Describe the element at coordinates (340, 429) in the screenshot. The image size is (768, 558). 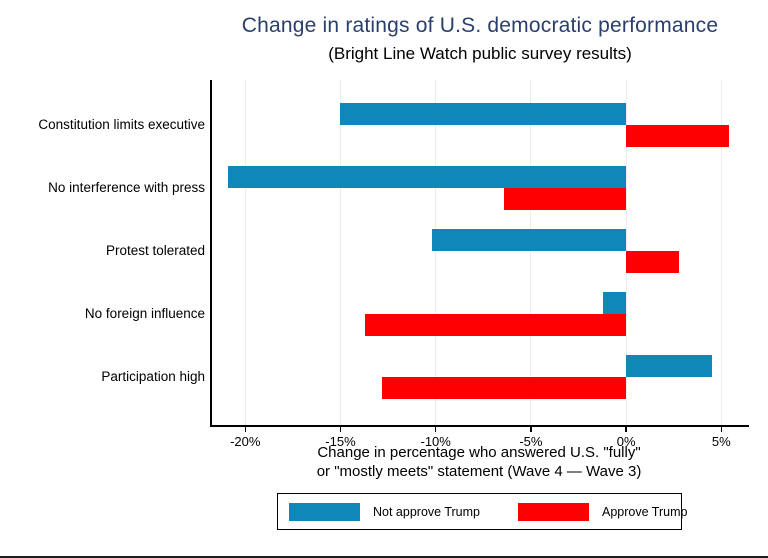
I see `x-tick--15%` at that location.